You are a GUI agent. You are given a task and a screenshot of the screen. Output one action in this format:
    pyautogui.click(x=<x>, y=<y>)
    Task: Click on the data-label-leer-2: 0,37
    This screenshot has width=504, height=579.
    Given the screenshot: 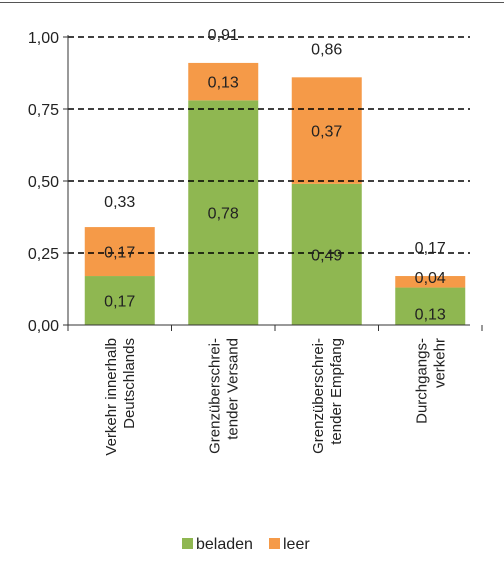 What is the action you would take?
    pyautogui.click(x=326, y=132)
    